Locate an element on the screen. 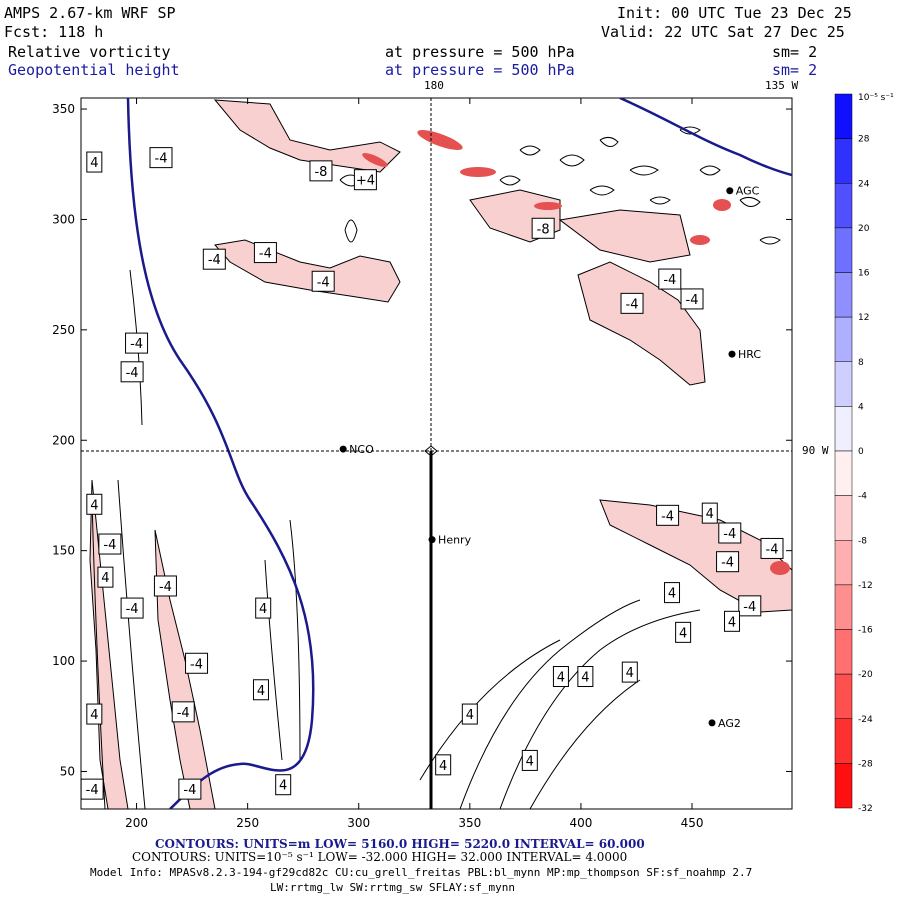 The height and width of the screenshot is (900, 900). field2-smooth: sm= 2 is located at coordinates (794, 70).